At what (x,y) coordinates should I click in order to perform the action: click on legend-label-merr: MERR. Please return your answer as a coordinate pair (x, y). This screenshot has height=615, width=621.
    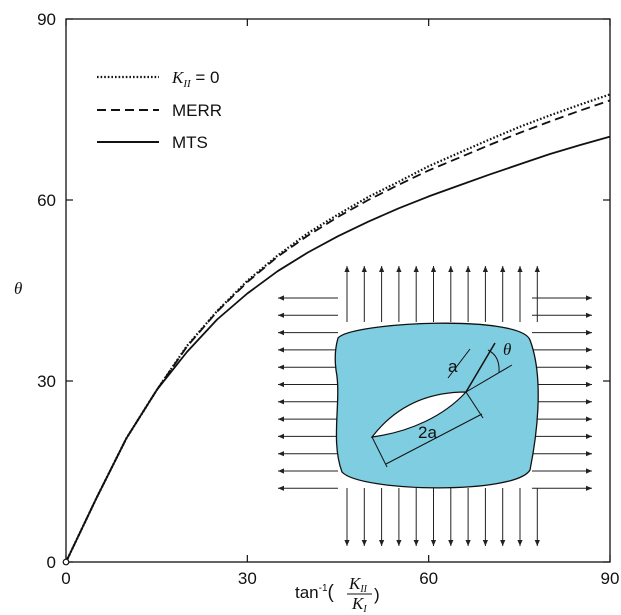
    Looking at the image, I should click on (197, 110).